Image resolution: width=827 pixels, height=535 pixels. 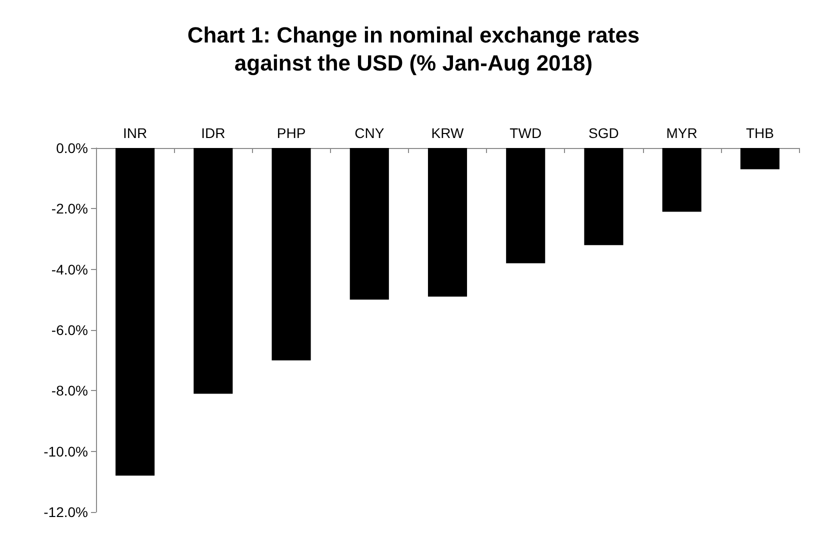 What do you see at coordinates (72, 148) in the screenshot?
I see `y-tick-label: 0.0%` at bounding box center [72, 148].